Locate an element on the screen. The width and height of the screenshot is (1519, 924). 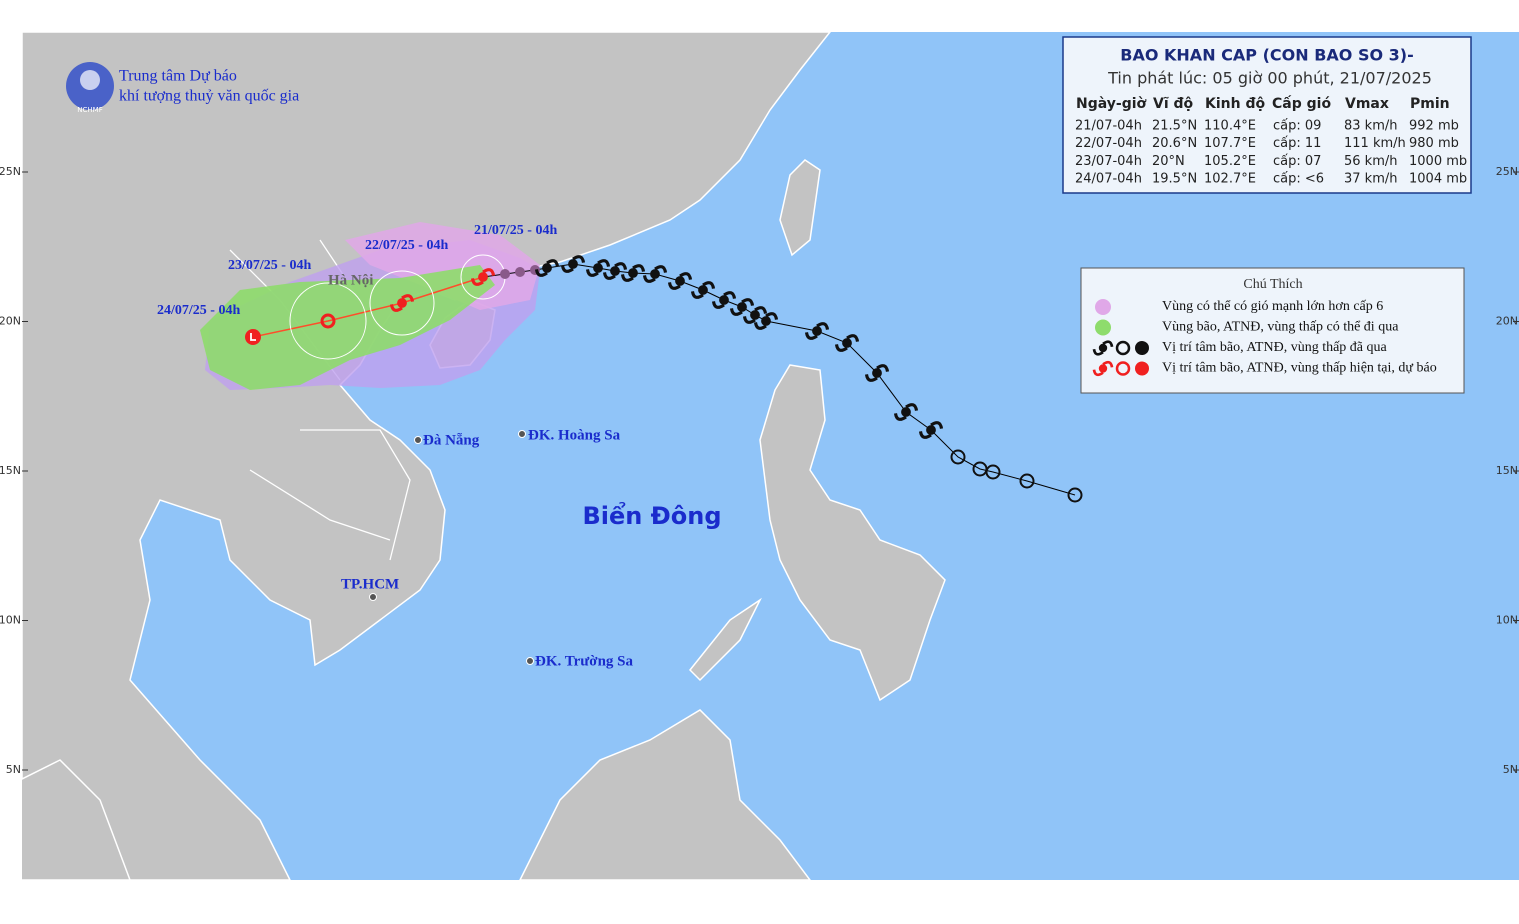
table-header: Vĩ độ is located at coordinates (1173, 104).